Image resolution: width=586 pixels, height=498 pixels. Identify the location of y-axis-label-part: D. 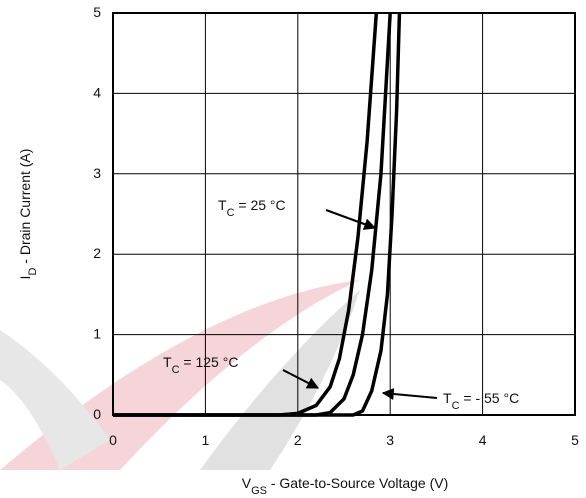
(33, 272).